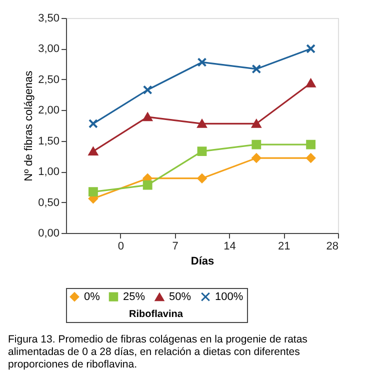  What do you see at coordinates (229, 296) in the screenshot?
I see `legend-label: 100%` at bounding box center [229, 296].